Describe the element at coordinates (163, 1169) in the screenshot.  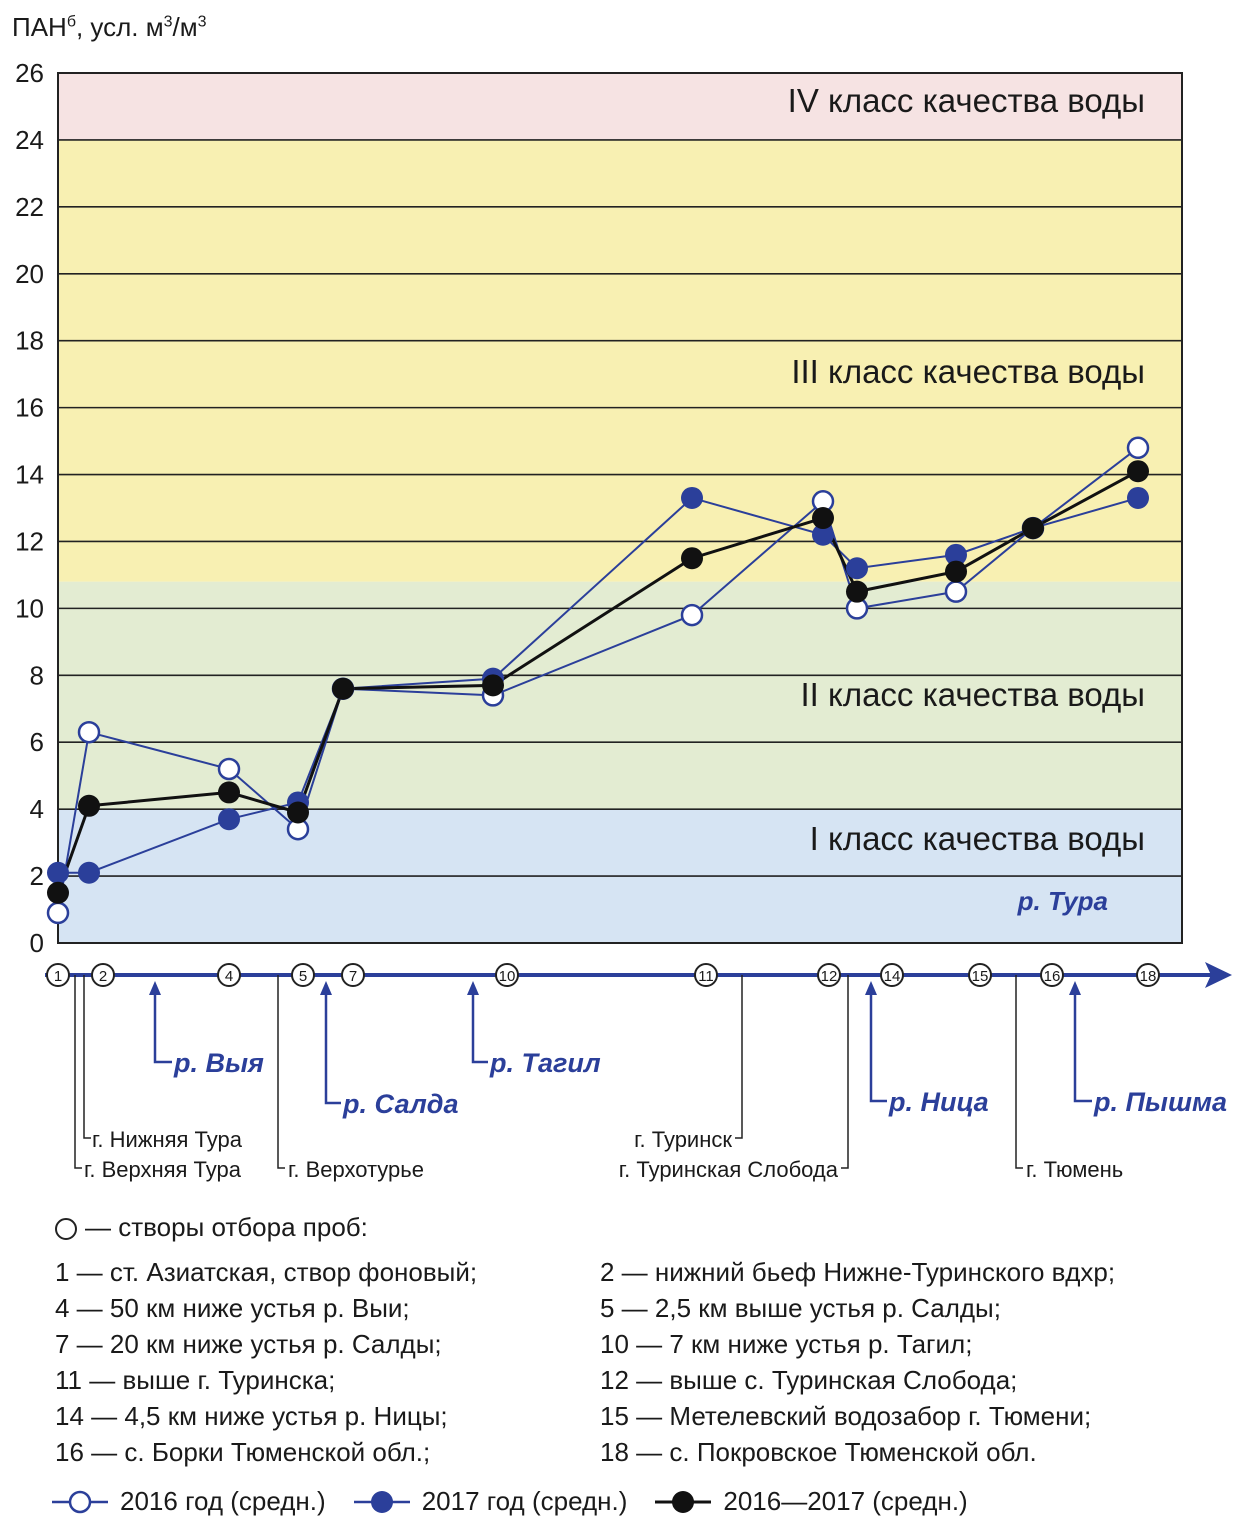
I see `city-label: г. Верхняя Тура` at that location.